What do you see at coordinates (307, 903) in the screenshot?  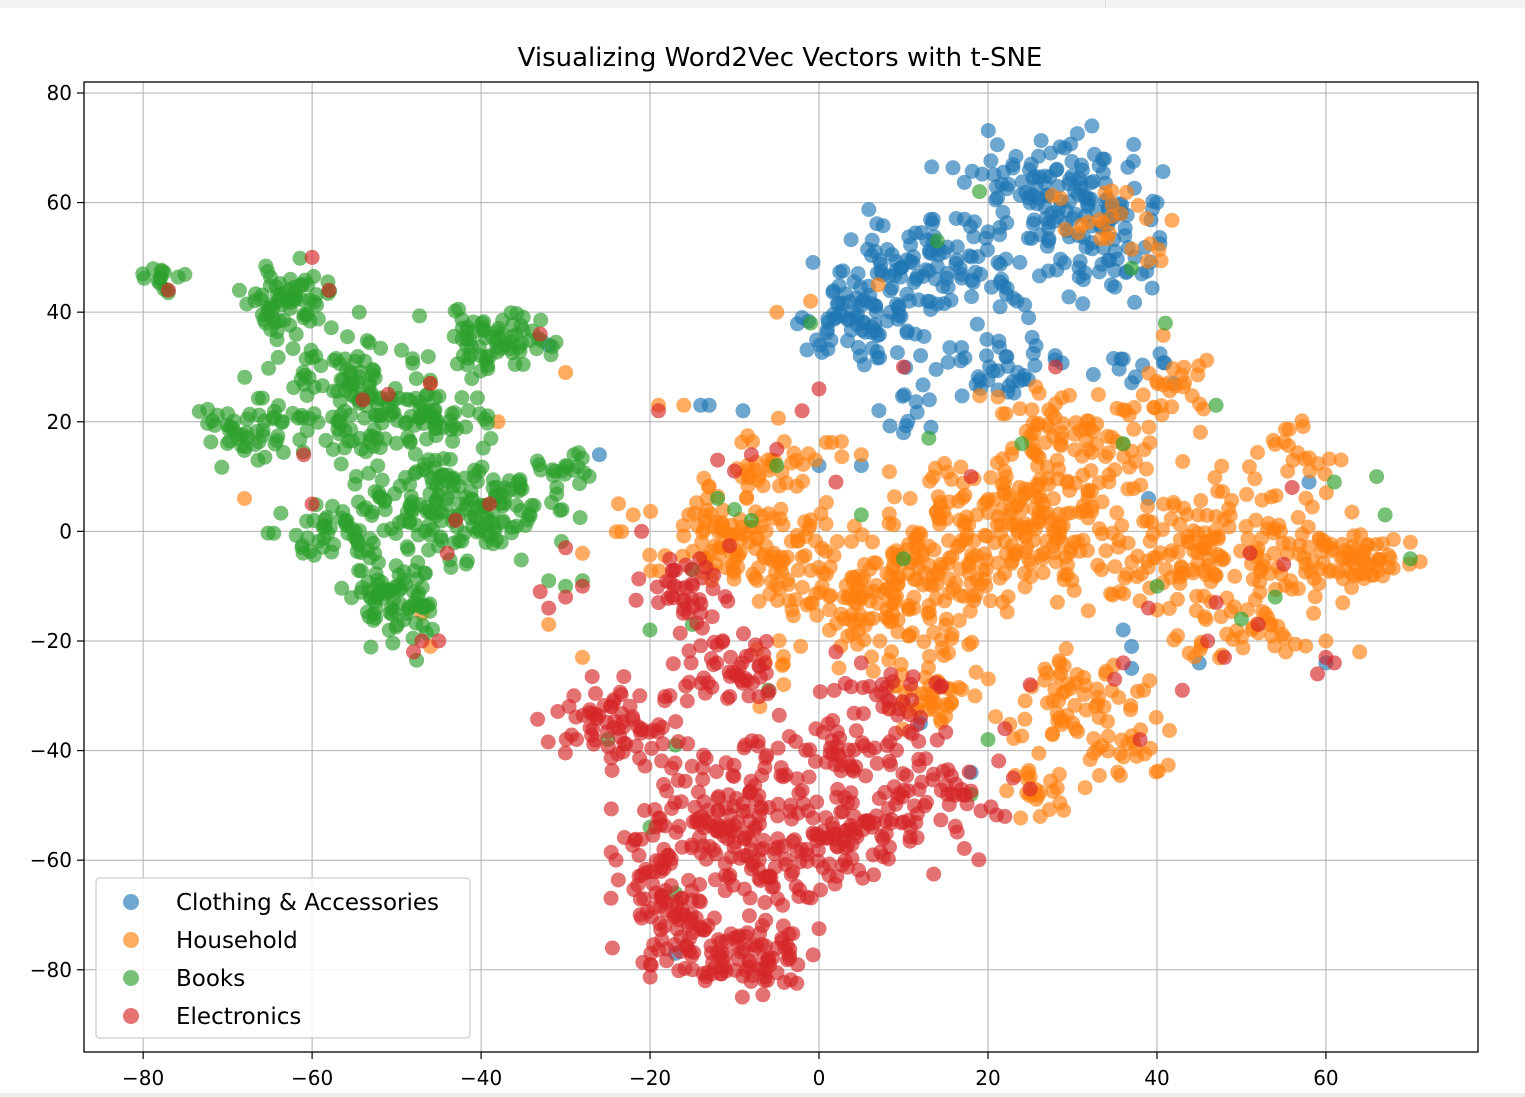 I see `legend-label: Clothing & Accessories` at bounding box center [307, 903].